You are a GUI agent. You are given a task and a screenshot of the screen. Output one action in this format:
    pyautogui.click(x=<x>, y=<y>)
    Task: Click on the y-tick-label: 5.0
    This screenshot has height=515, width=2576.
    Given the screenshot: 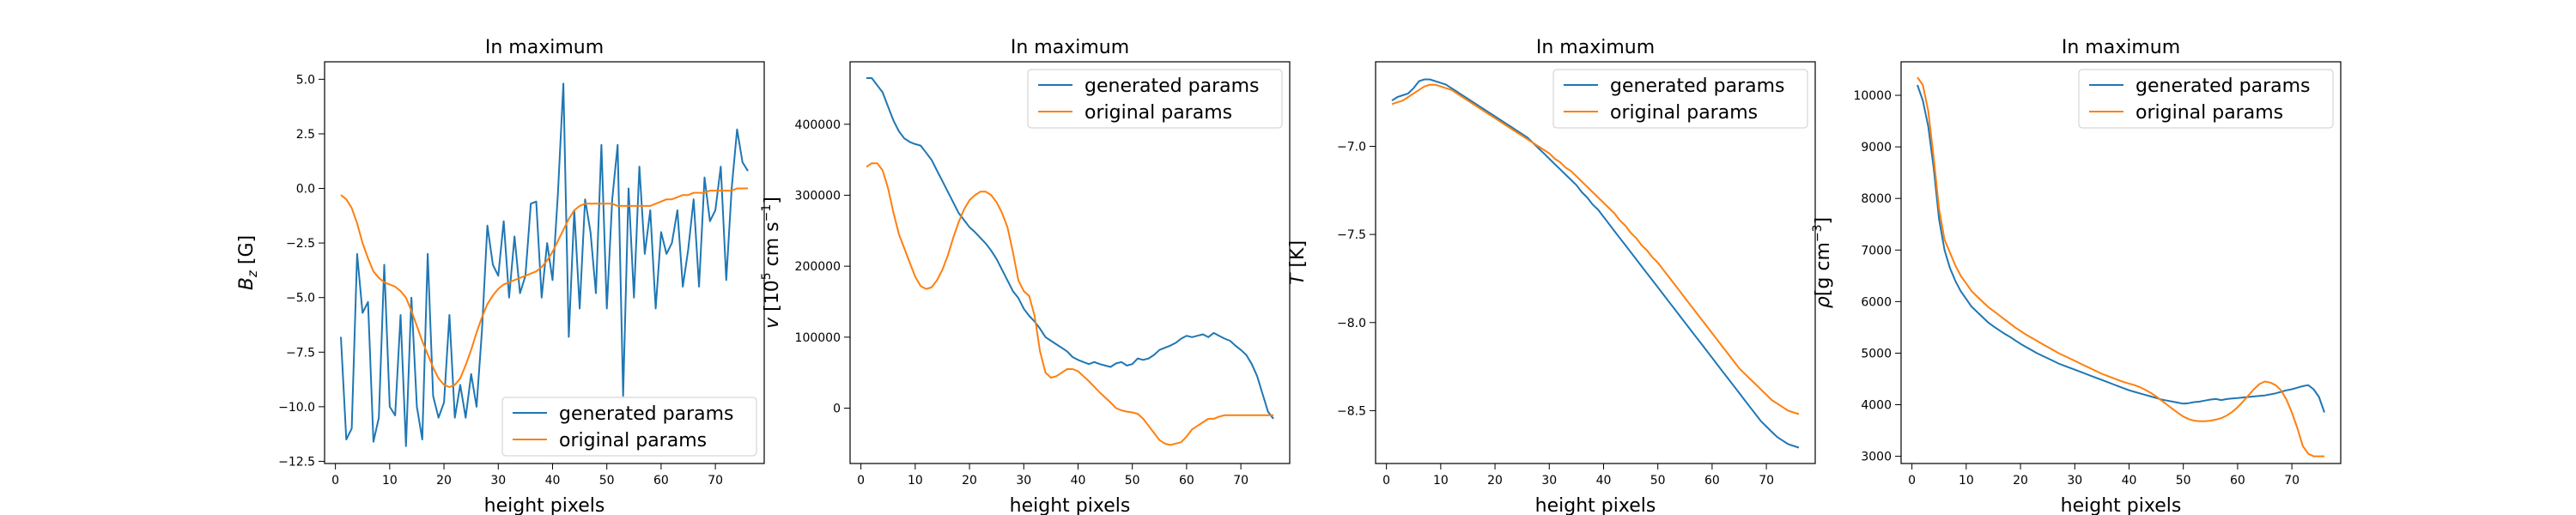 What is the action you would take?
    pyautogui.click(x=305, y=80)
    